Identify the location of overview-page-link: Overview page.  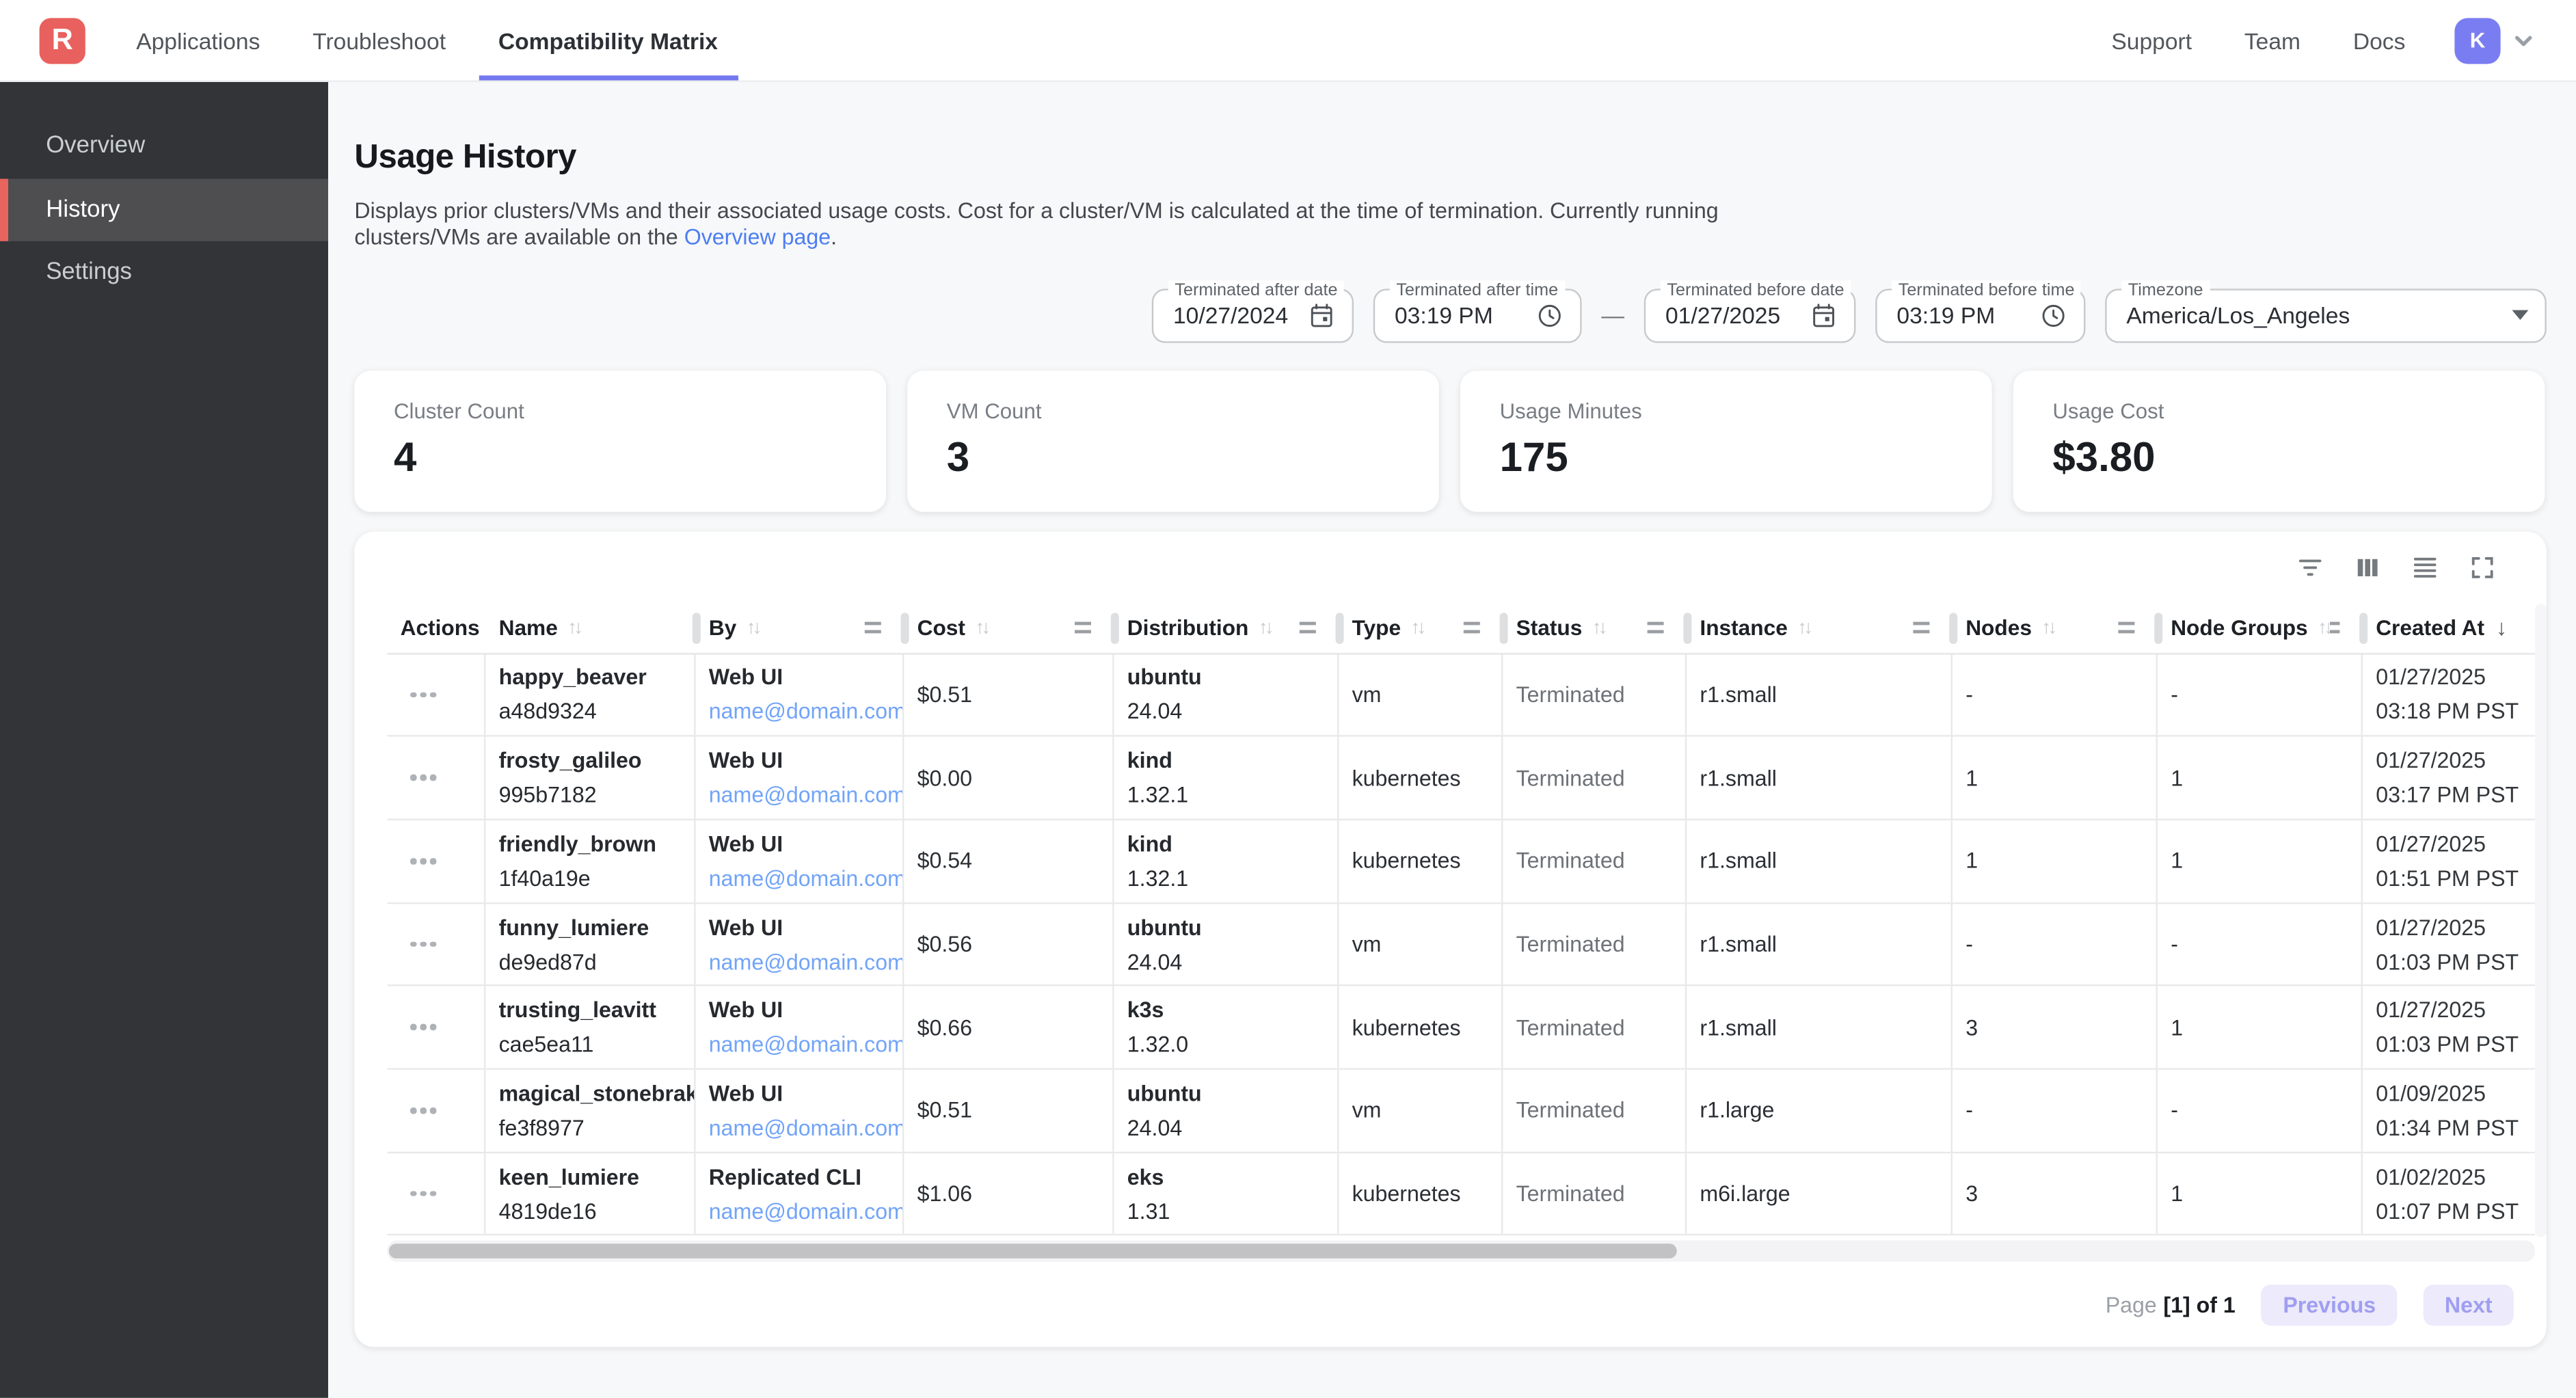
(757, 237).